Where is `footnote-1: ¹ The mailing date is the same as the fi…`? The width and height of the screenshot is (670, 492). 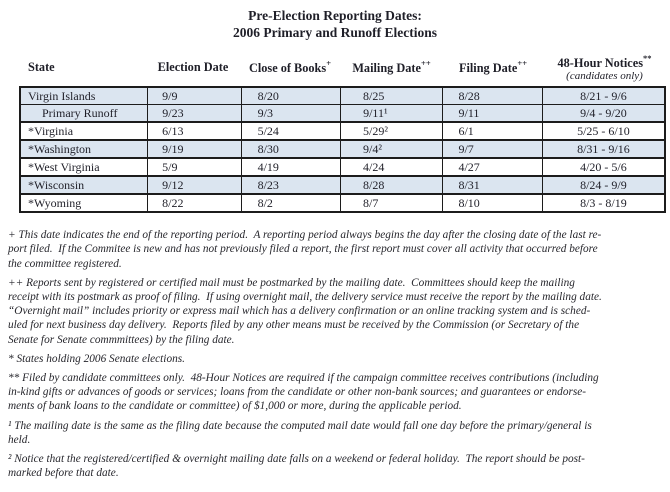
footnote-1: ¹ The mailing date is the same as the fi… is located at coordinates (300, 432).